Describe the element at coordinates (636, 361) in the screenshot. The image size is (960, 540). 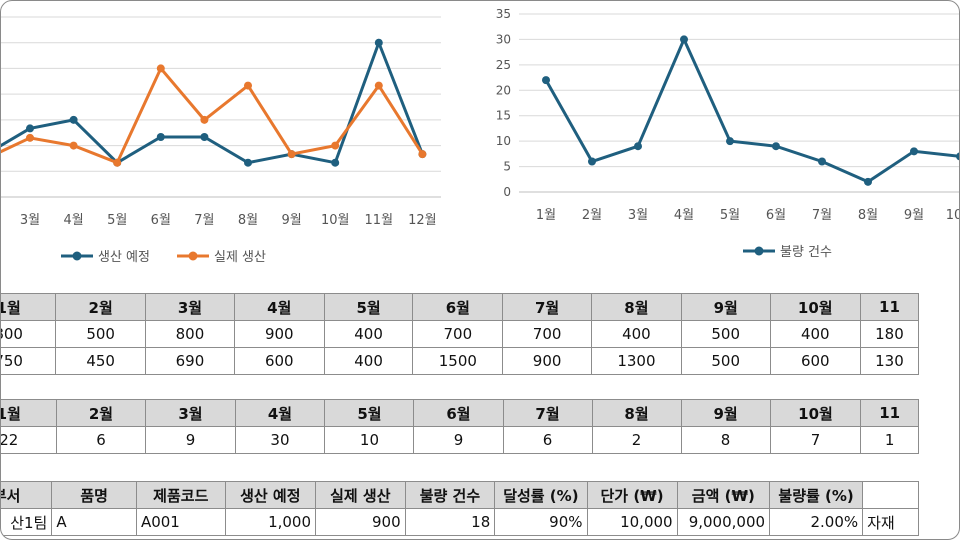
I see `table-cell: 1300` at that location.